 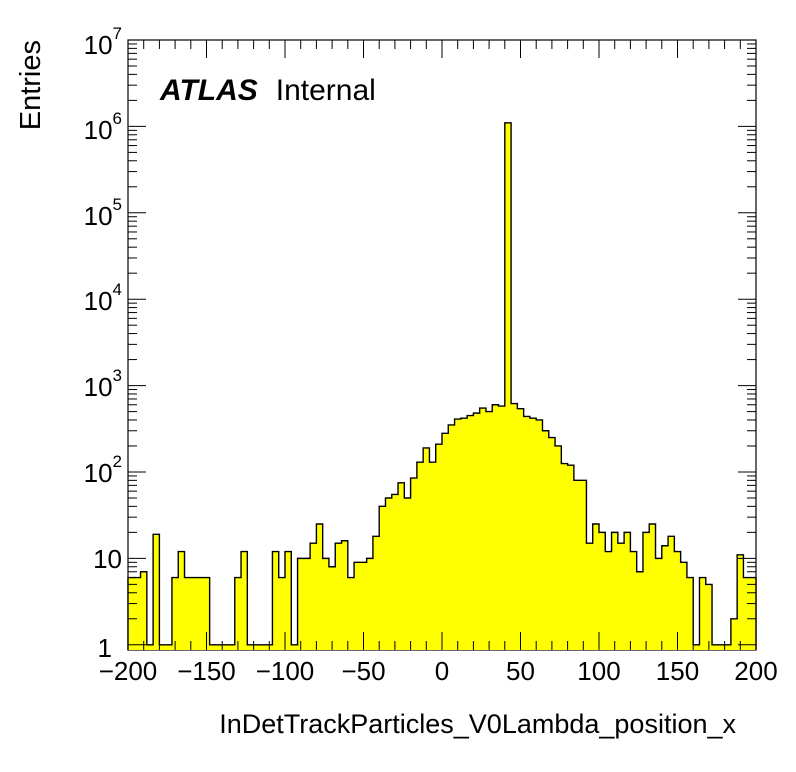 I want to click on y-tick-exp: 5, so click(x=117, y=204).